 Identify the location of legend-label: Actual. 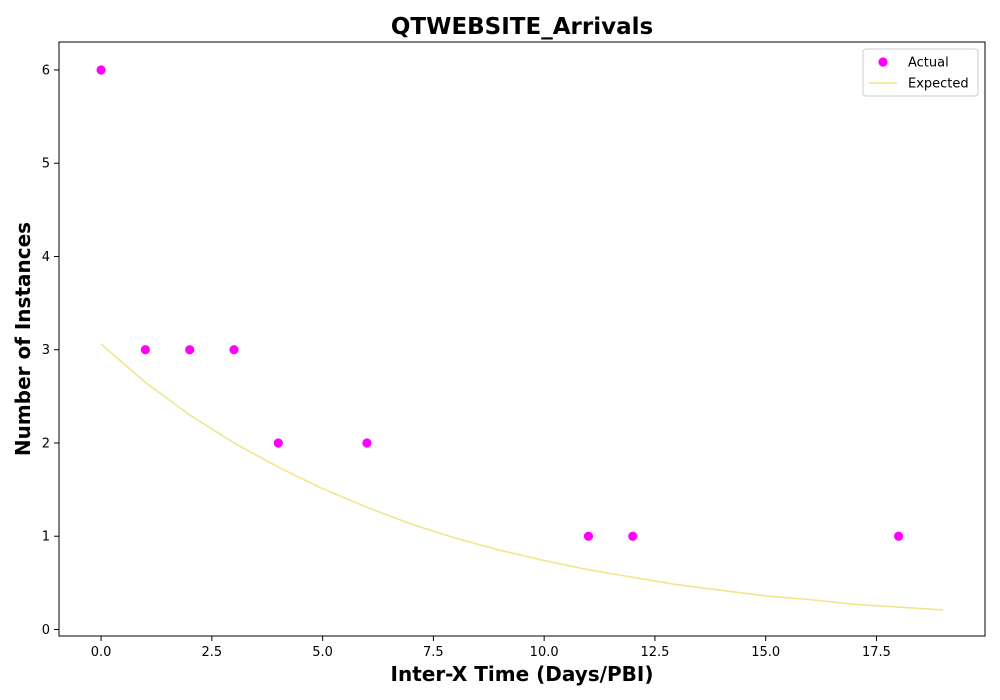
(928, 63).